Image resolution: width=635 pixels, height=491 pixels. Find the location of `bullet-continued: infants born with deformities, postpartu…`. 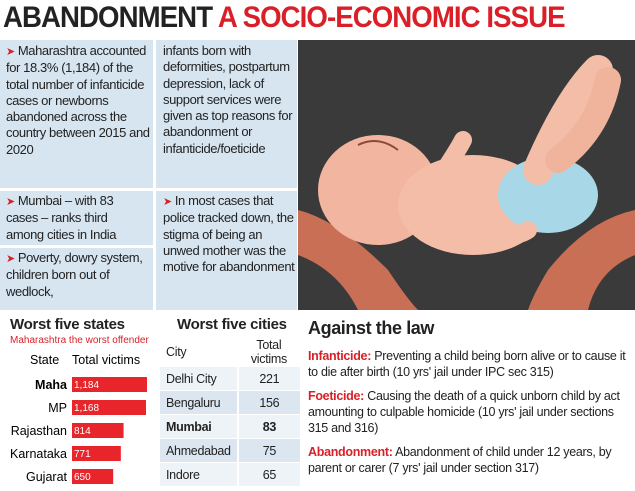

bullet-continued: infants born with deformities, postpartu… is located at coordinates (229, 100).